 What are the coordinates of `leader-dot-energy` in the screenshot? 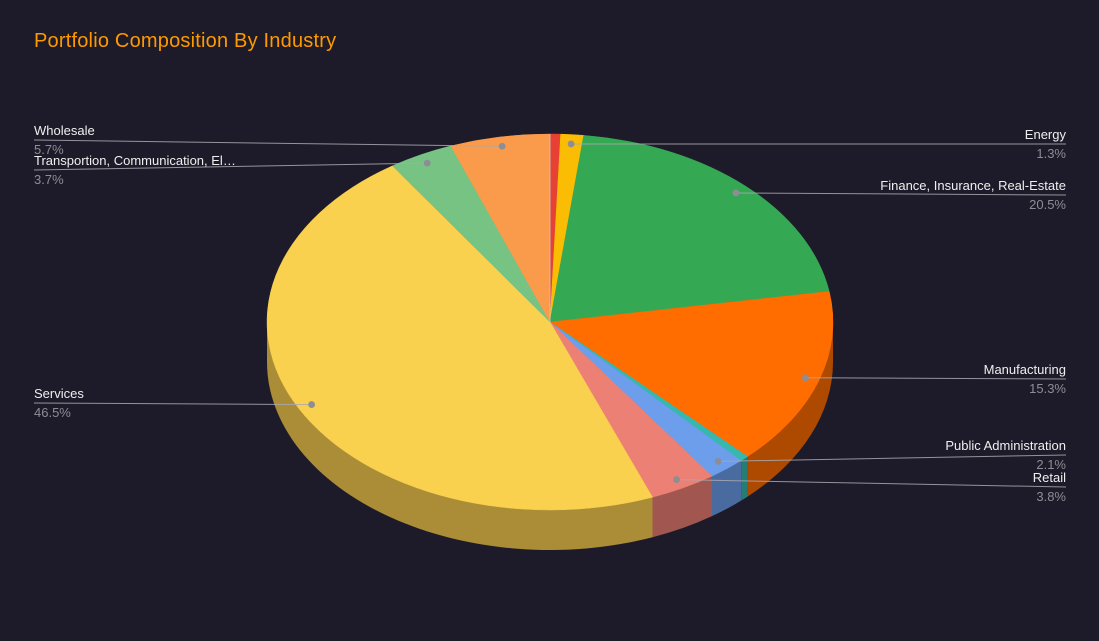 It's located at (571, 144).